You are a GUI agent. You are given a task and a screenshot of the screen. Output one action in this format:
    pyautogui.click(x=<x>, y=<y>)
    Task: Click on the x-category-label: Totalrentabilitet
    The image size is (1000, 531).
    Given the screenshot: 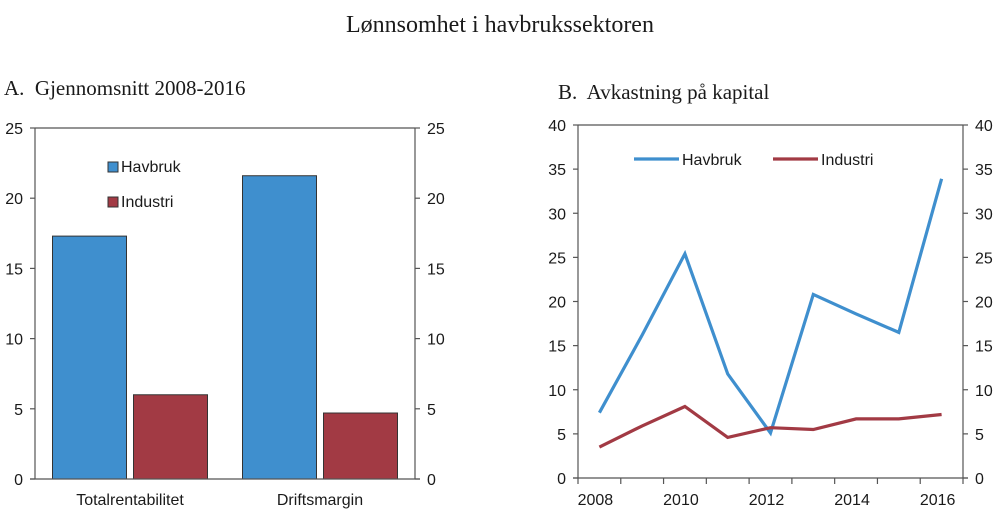 What is the action you would take?
    pyautogui.click(x=130, y=500)
    